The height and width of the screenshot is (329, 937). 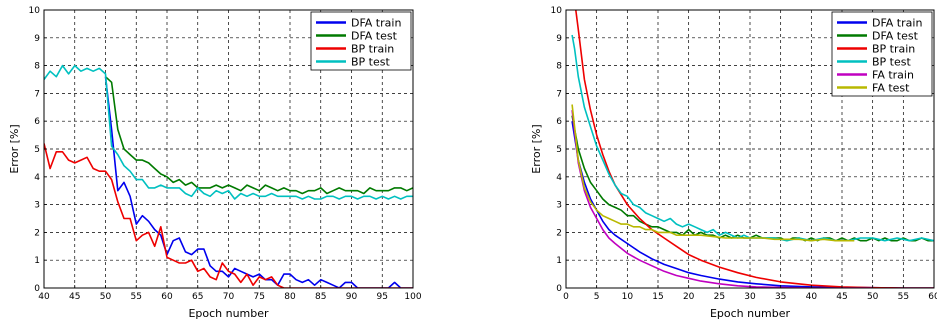 I want to click on x-tick-label: 100, so click(x=412, y=297).